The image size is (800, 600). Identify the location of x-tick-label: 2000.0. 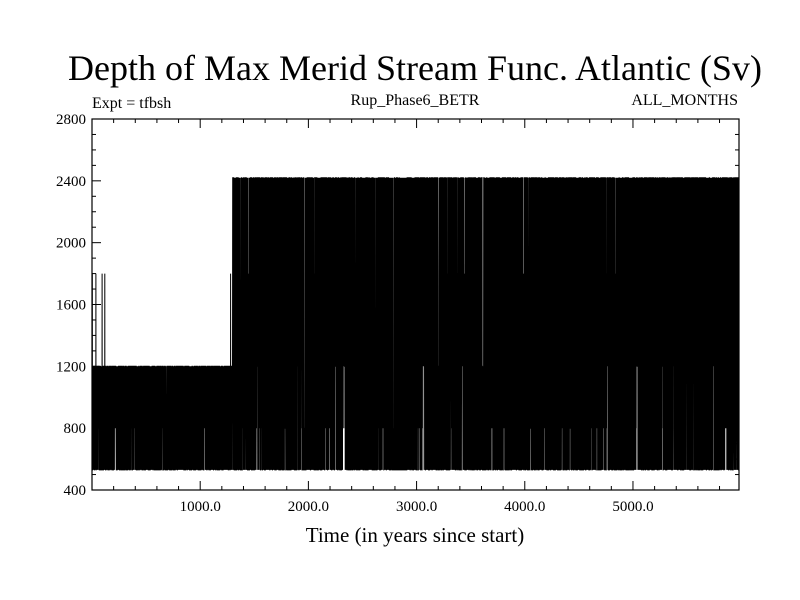
(308, 507).